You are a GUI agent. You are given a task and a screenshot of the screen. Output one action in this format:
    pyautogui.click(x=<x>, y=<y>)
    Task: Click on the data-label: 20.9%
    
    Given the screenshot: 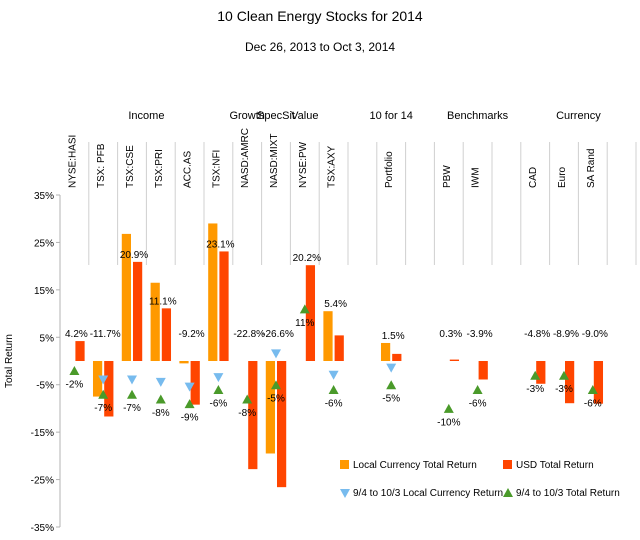 What is the action you would take?
    pyautogui.click(x=134, y=255)
    